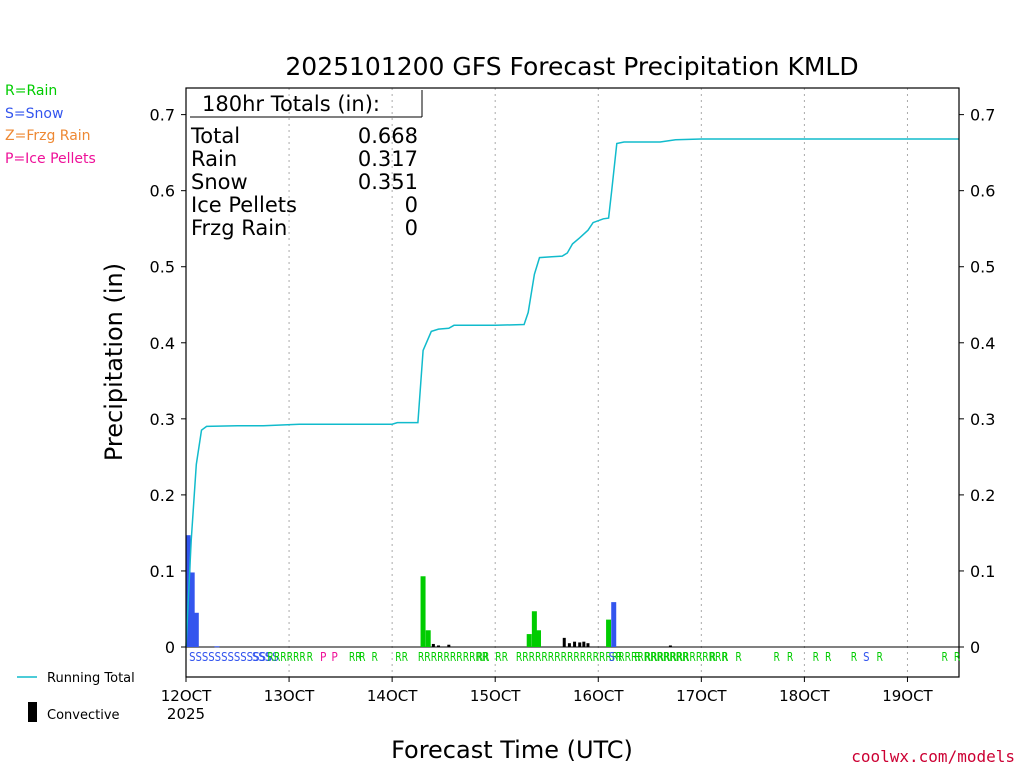 The image size is (1024, 768). What do you see at coordinates (162, 419) in the screenshot?
I see `y-tick-label-left: 0.3` at bounding box center [162, 419].